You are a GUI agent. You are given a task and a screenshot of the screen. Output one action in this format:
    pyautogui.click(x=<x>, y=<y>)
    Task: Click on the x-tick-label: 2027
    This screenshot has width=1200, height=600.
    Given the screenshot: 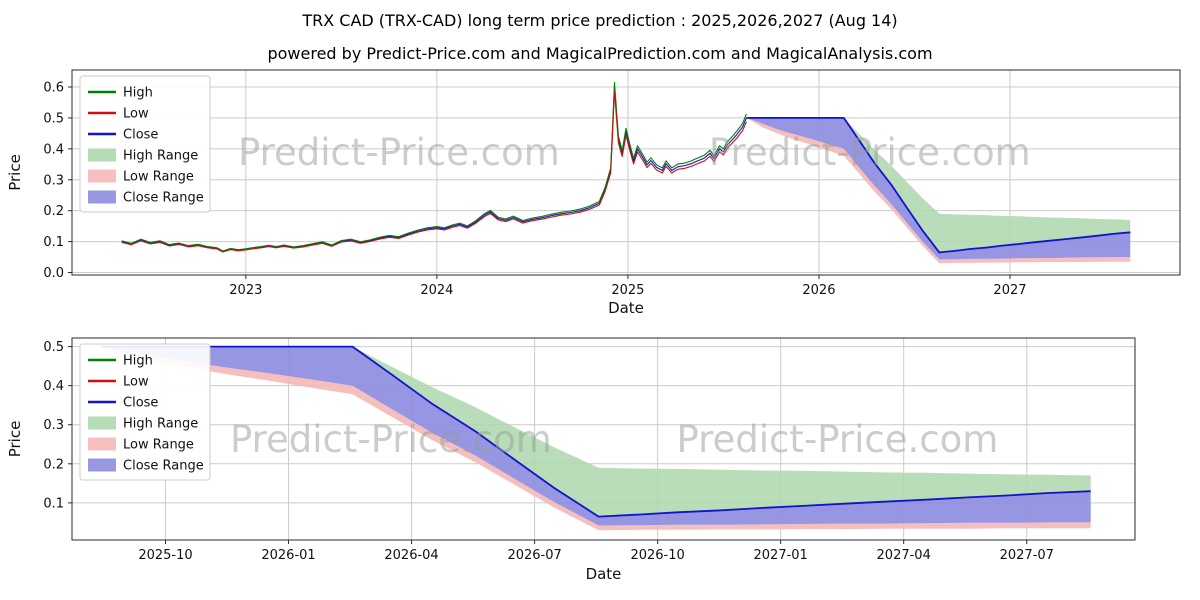 What is the action you would take?
    pyautogui.click(x=1009, y=290)
    